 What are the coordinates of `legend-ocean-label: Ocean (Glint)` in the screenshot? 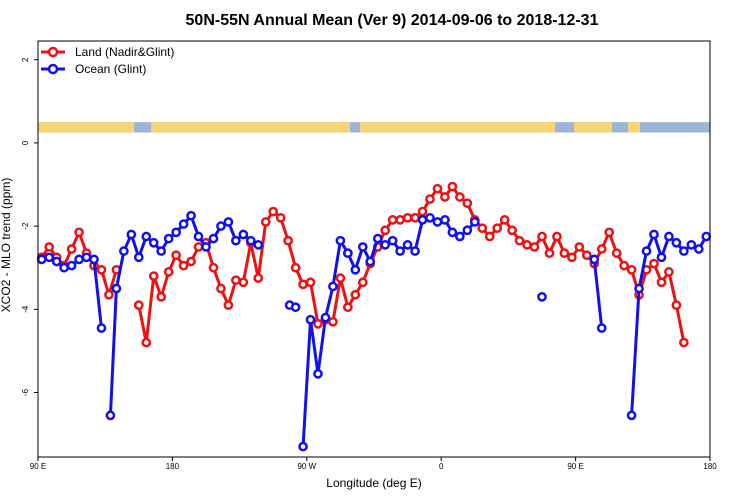 It's located at (110, 69).